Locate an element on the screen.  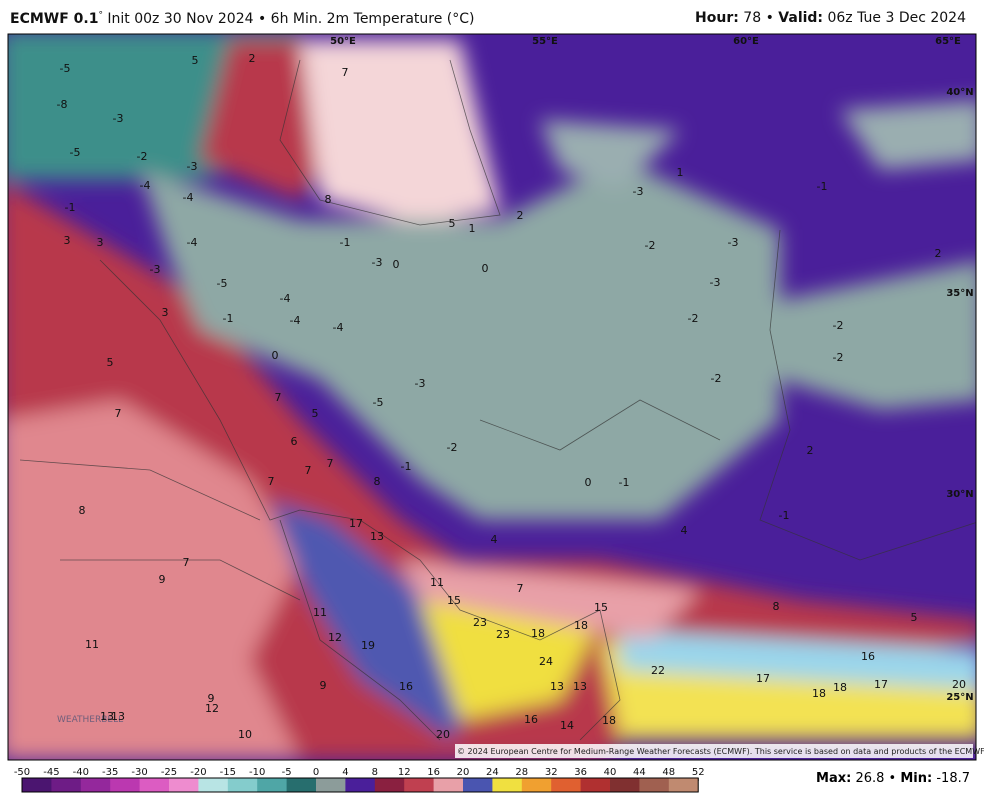
colorbar-tick-label: 0 is located at coordinates (316, 772).